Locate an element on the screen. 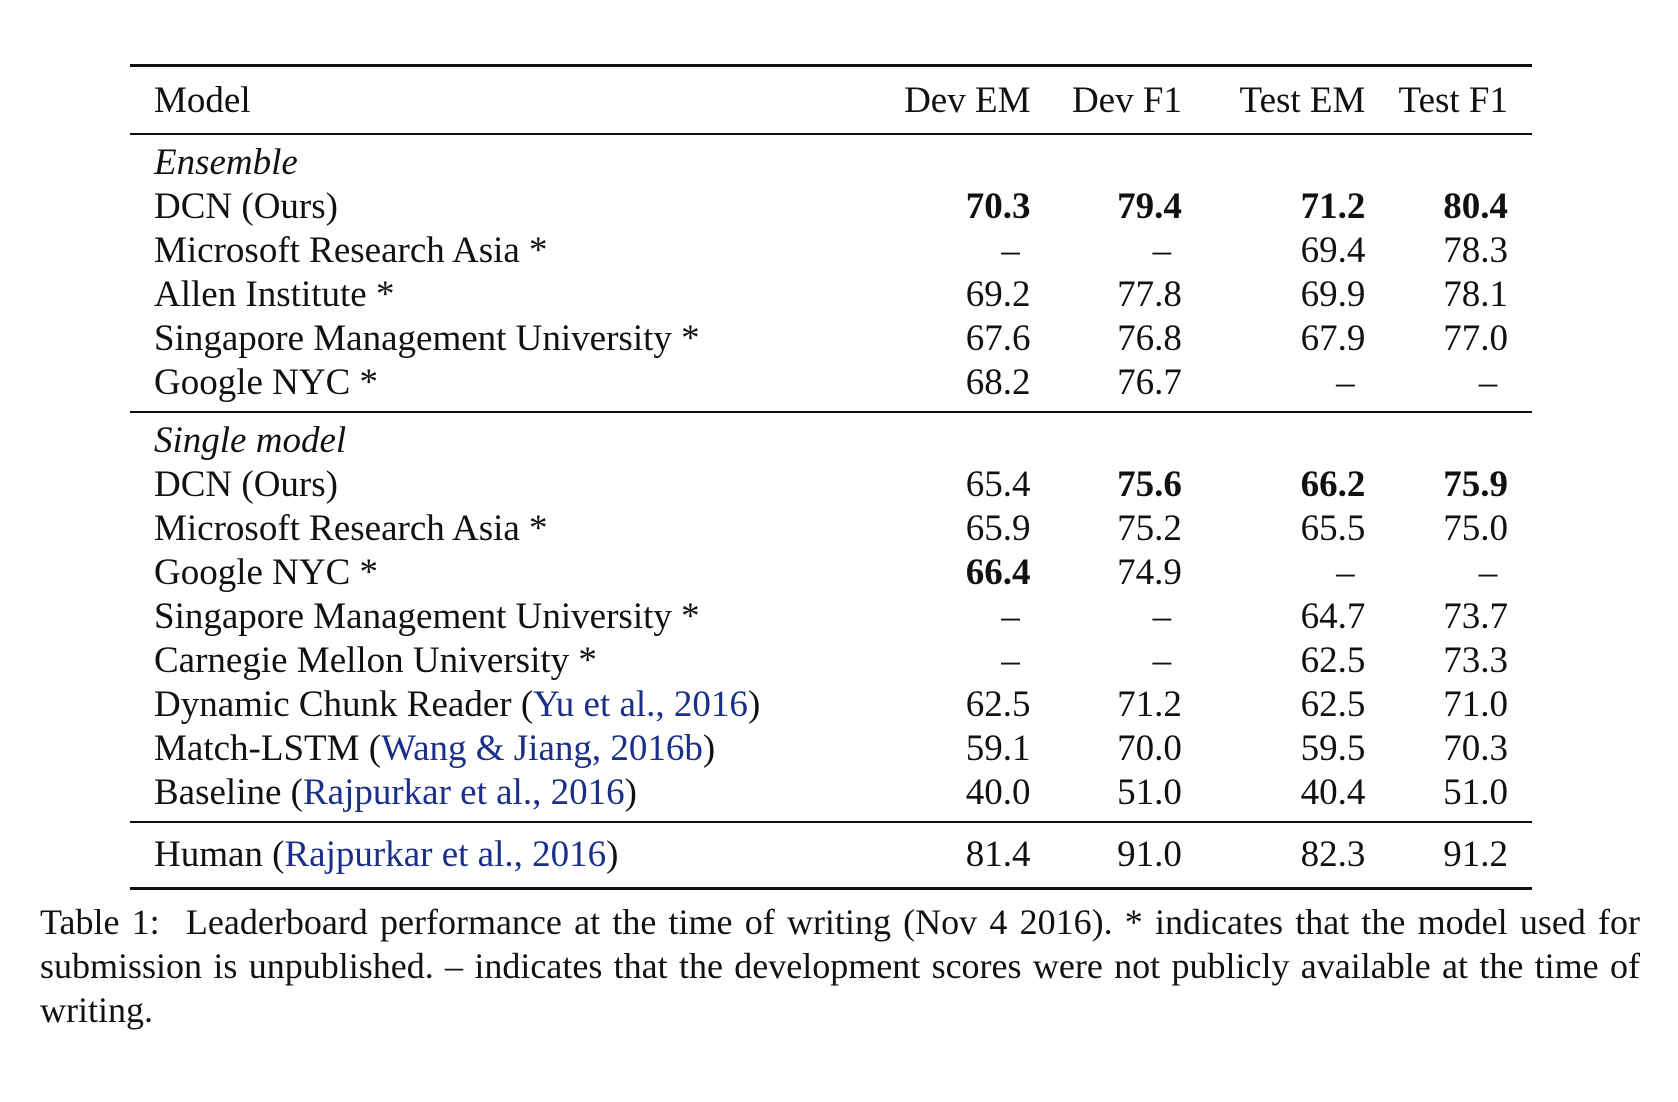  model-name-cell: Human (Rajpurkar et al., 2016) is located at coordinates (492, 856).